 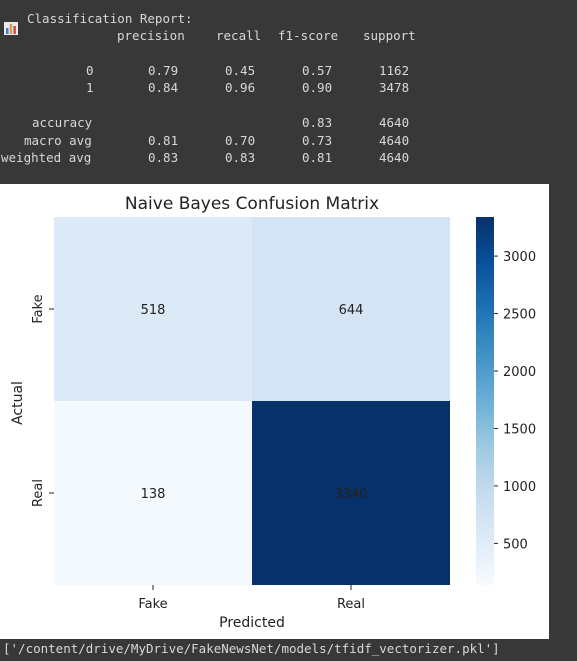 I want to click on row-f1: 0.73, so click(x=317, y=140).